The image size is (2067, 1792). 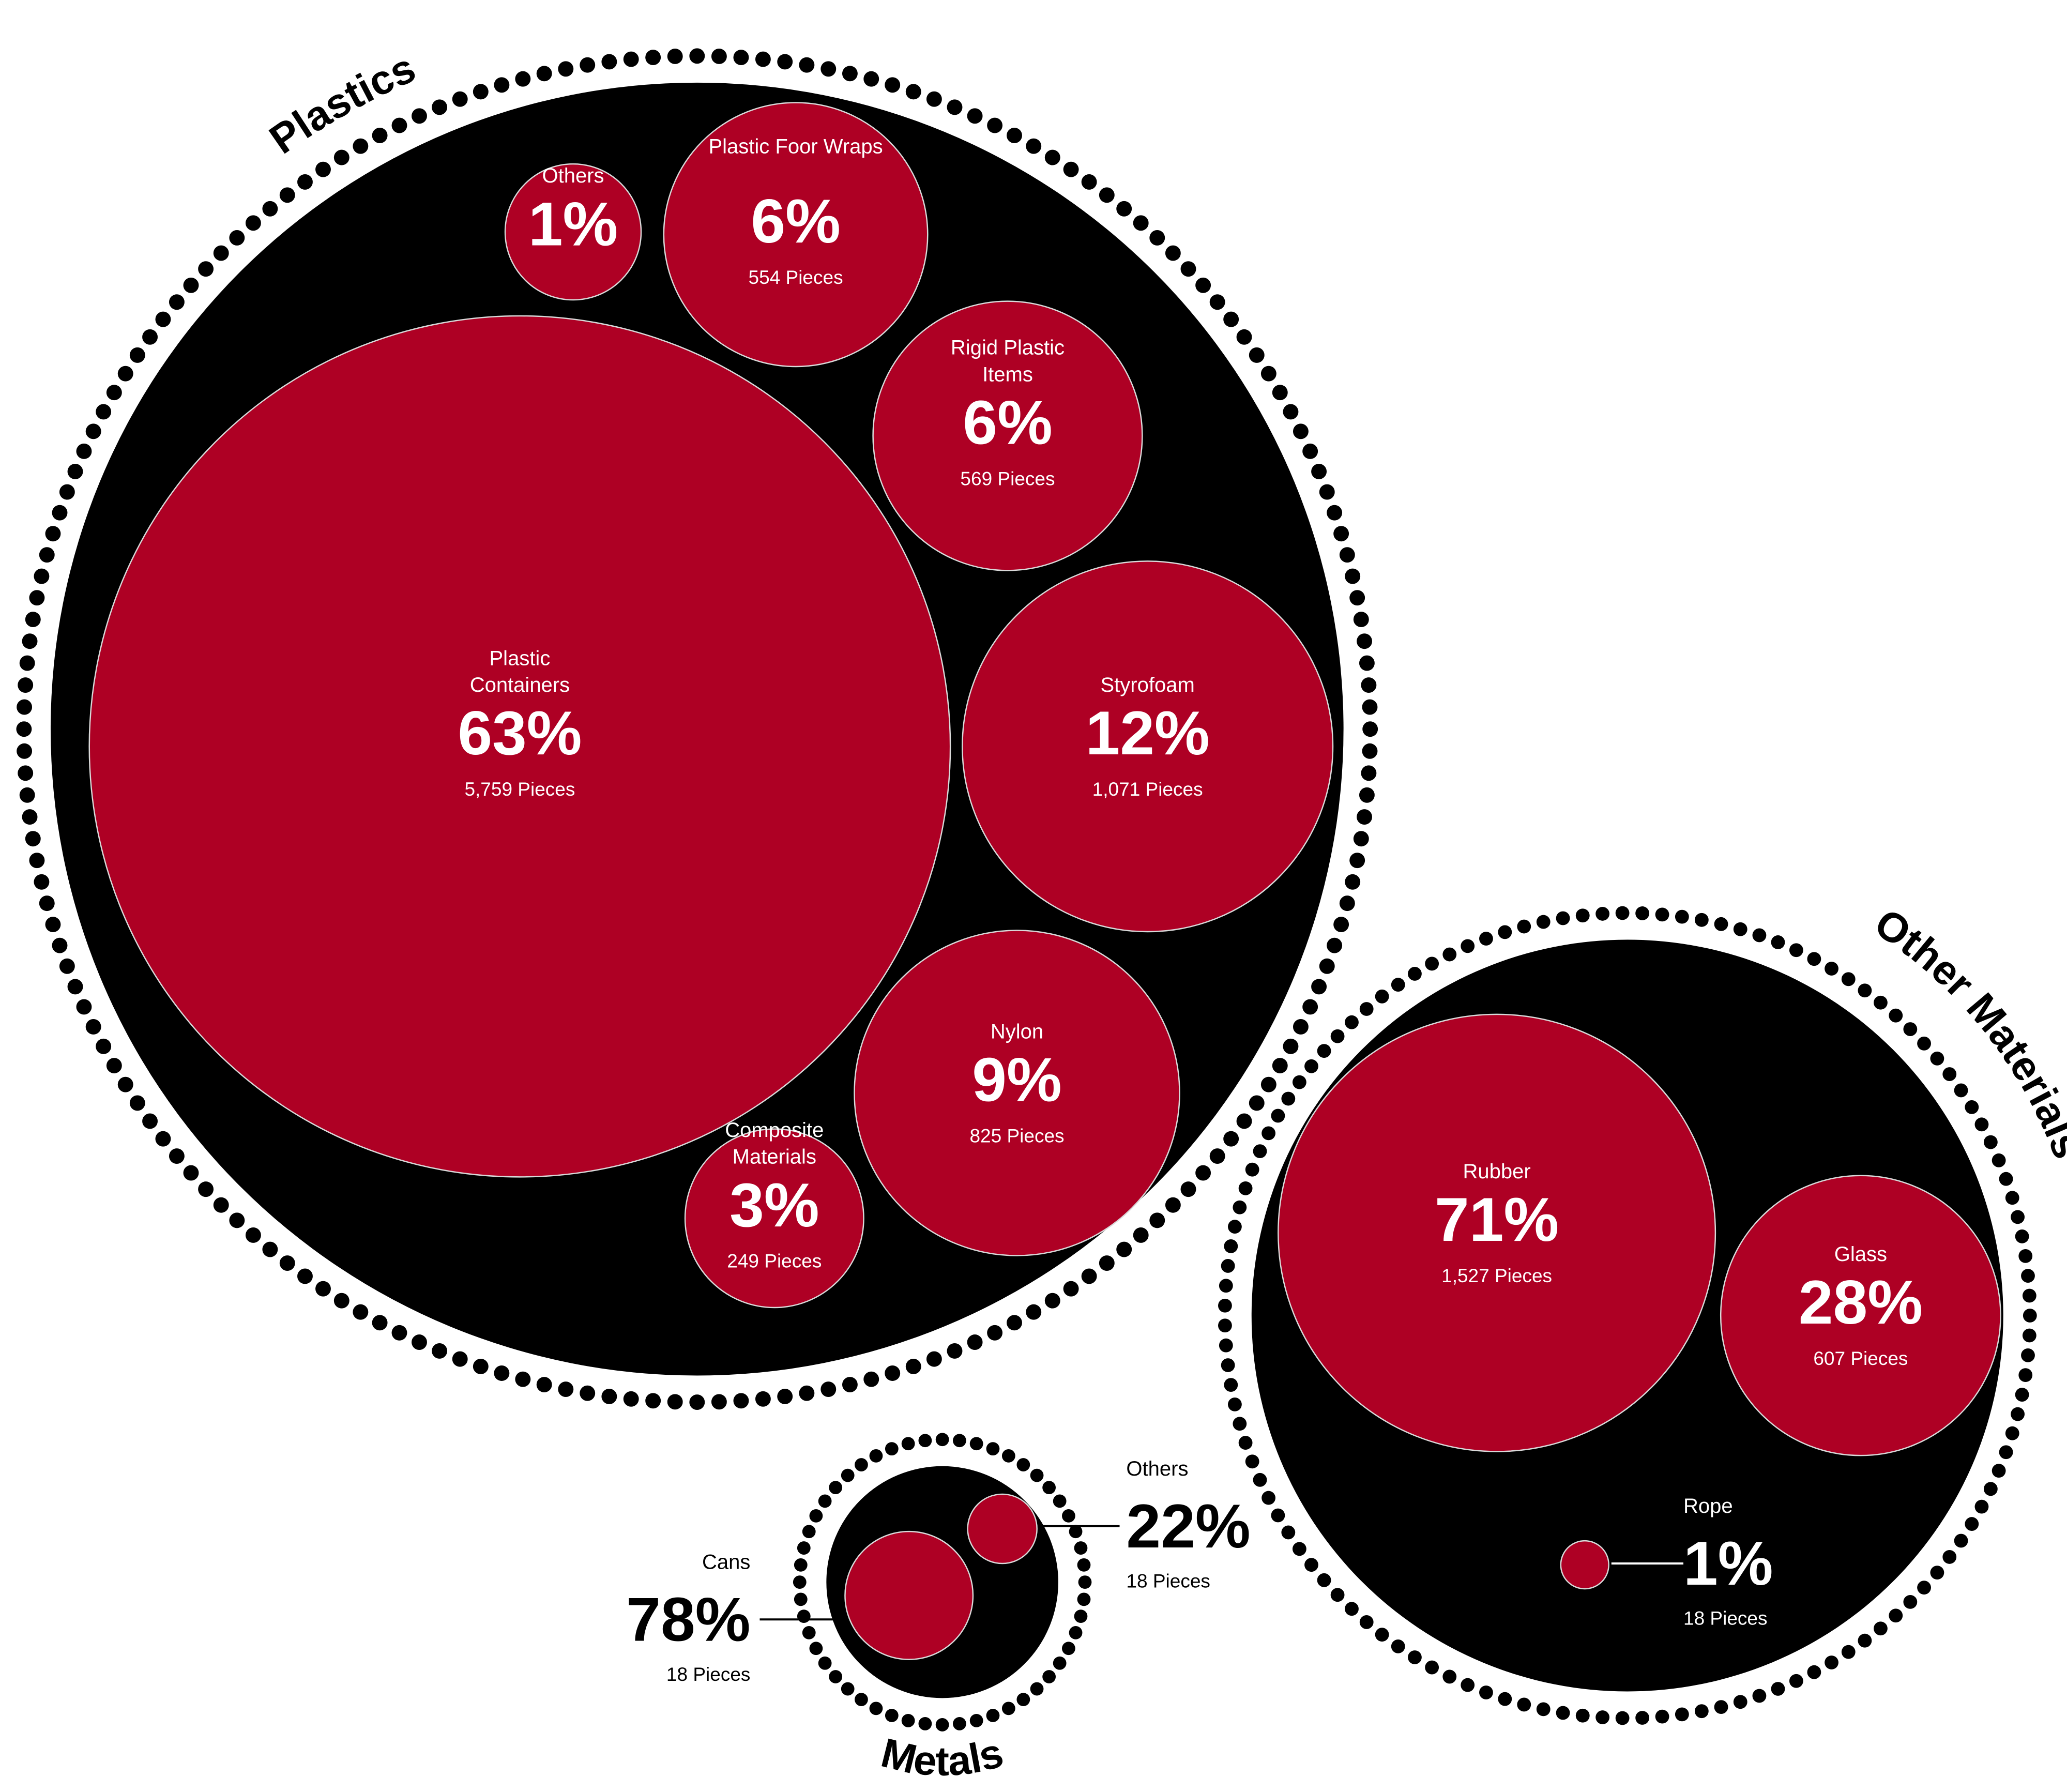 What do you see at coordinates (774, 1261) in the screenshot?
I see `bubble-pieces: 249 Pieces` at bounding box center [774, 1261].